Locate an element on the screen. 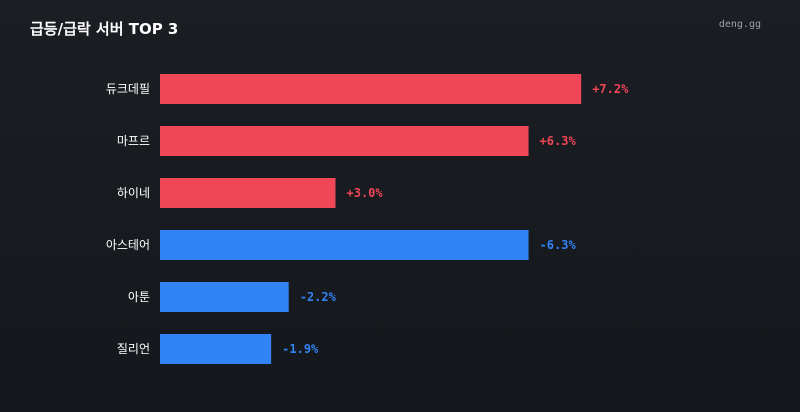  value-label: +6.3% is located at coordinates (558, 141).